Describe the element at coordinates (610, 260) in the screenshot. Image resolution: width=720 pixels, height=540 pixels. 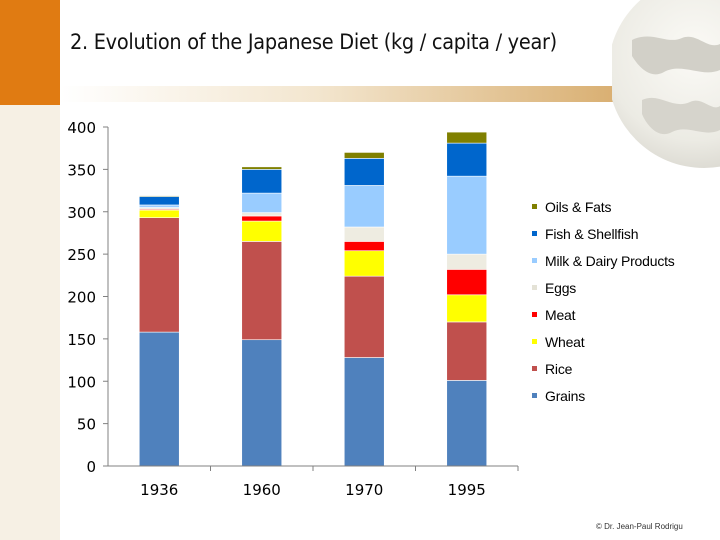
I see `legend-label: Milk & Dairy Products` at that location.